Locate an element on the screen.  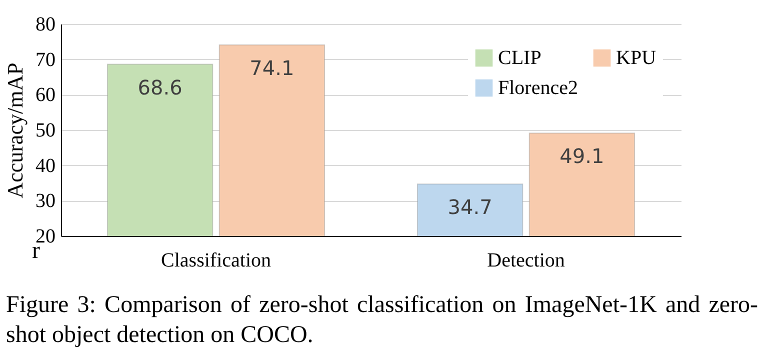
legend-label: CLIP is located at coordinates (520, 58).